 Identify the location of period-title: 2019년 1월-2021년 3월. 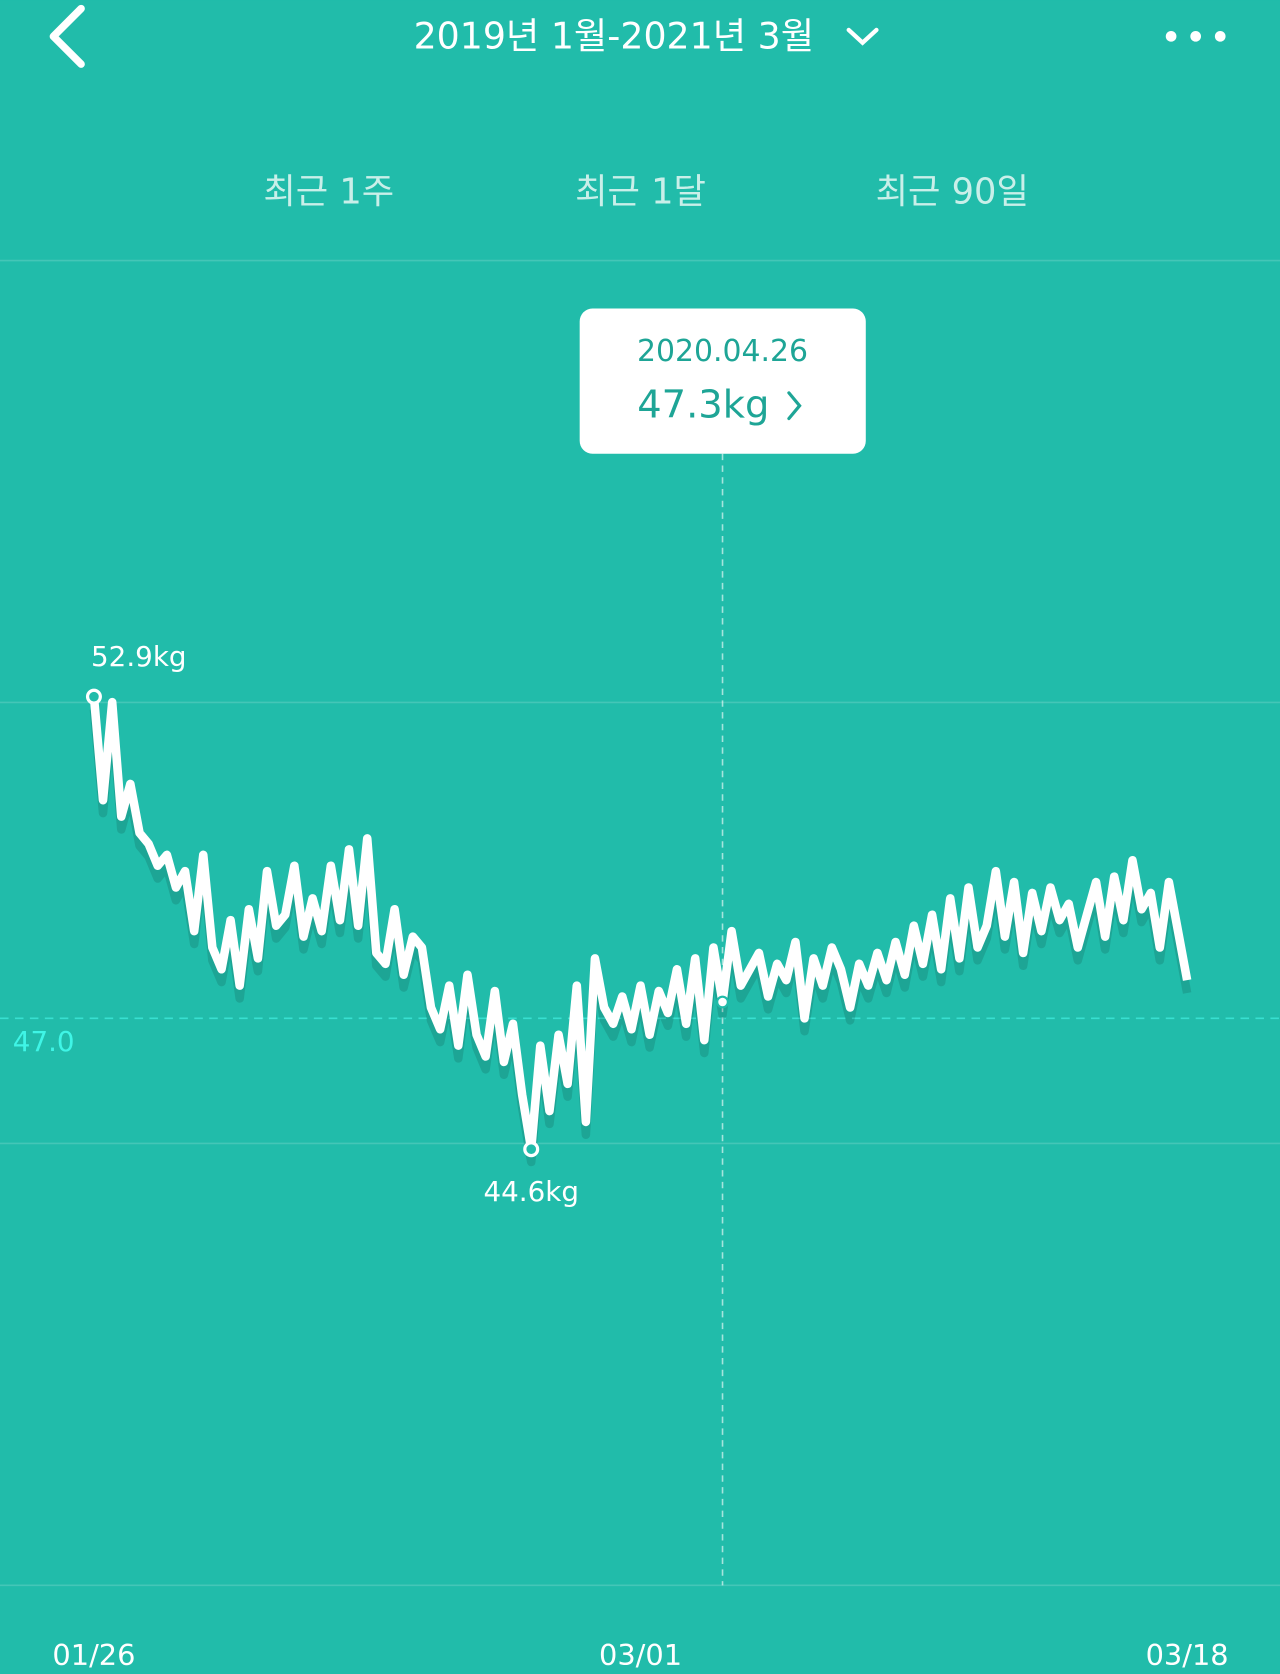
(614, 35).